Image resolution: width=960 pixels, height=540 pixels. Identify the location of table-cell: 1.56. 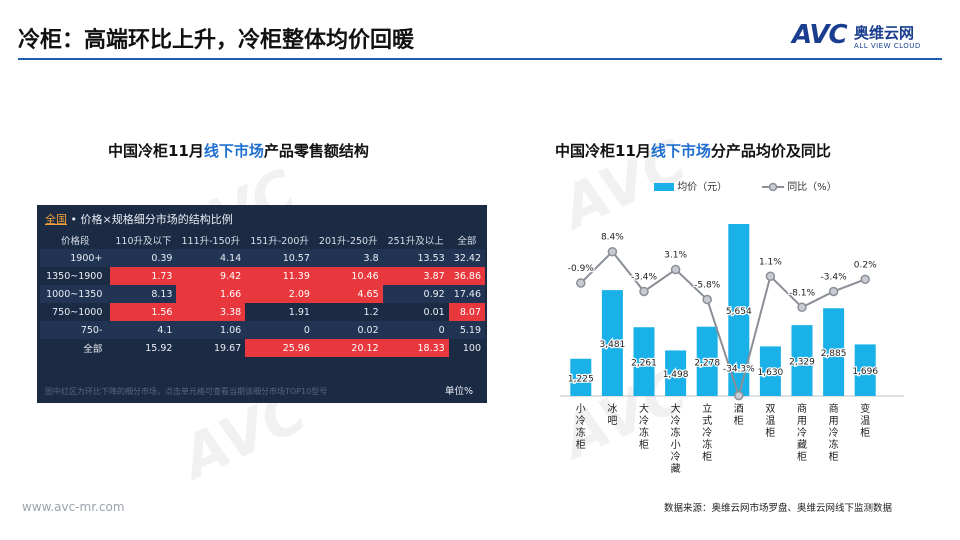
(143, 312).